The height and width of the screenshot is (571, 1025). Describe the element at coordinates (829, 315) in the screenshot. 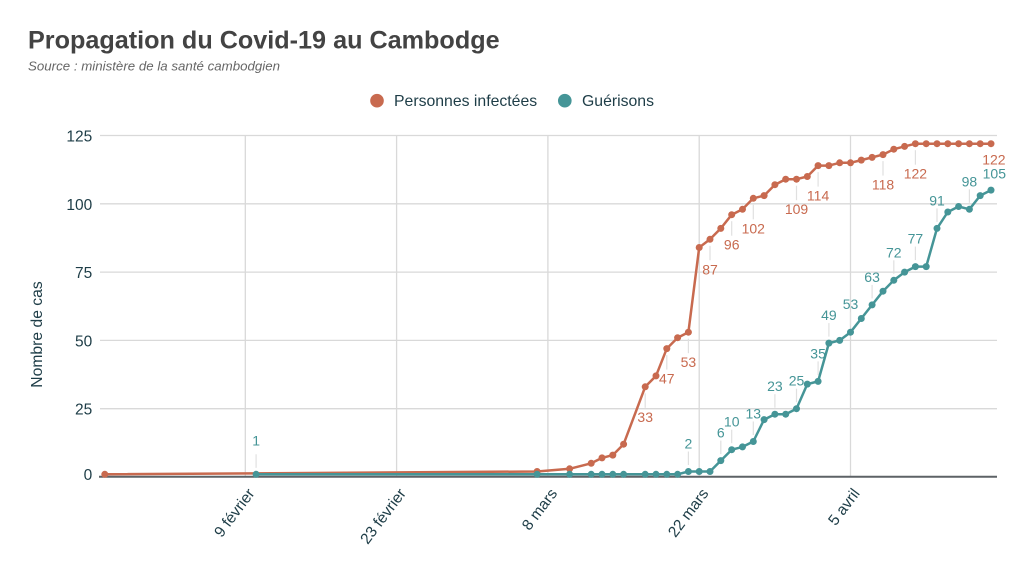

I see `svg-text: 49` at that location.